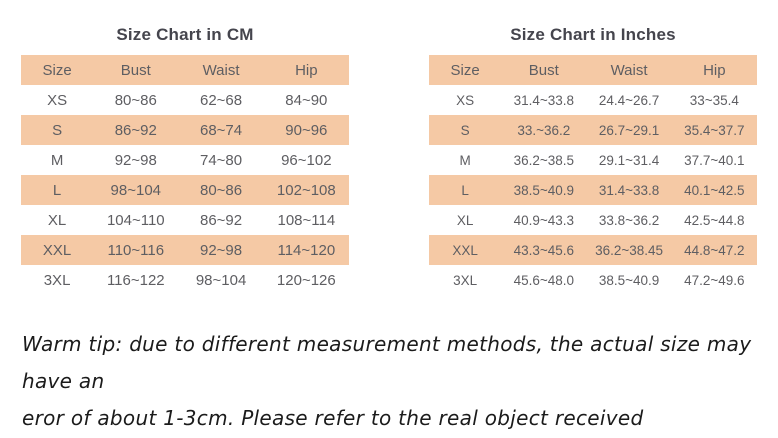 This screenshot has width=778, height=438. I want to click on waist-cell: 98~104, so click(221, 280).